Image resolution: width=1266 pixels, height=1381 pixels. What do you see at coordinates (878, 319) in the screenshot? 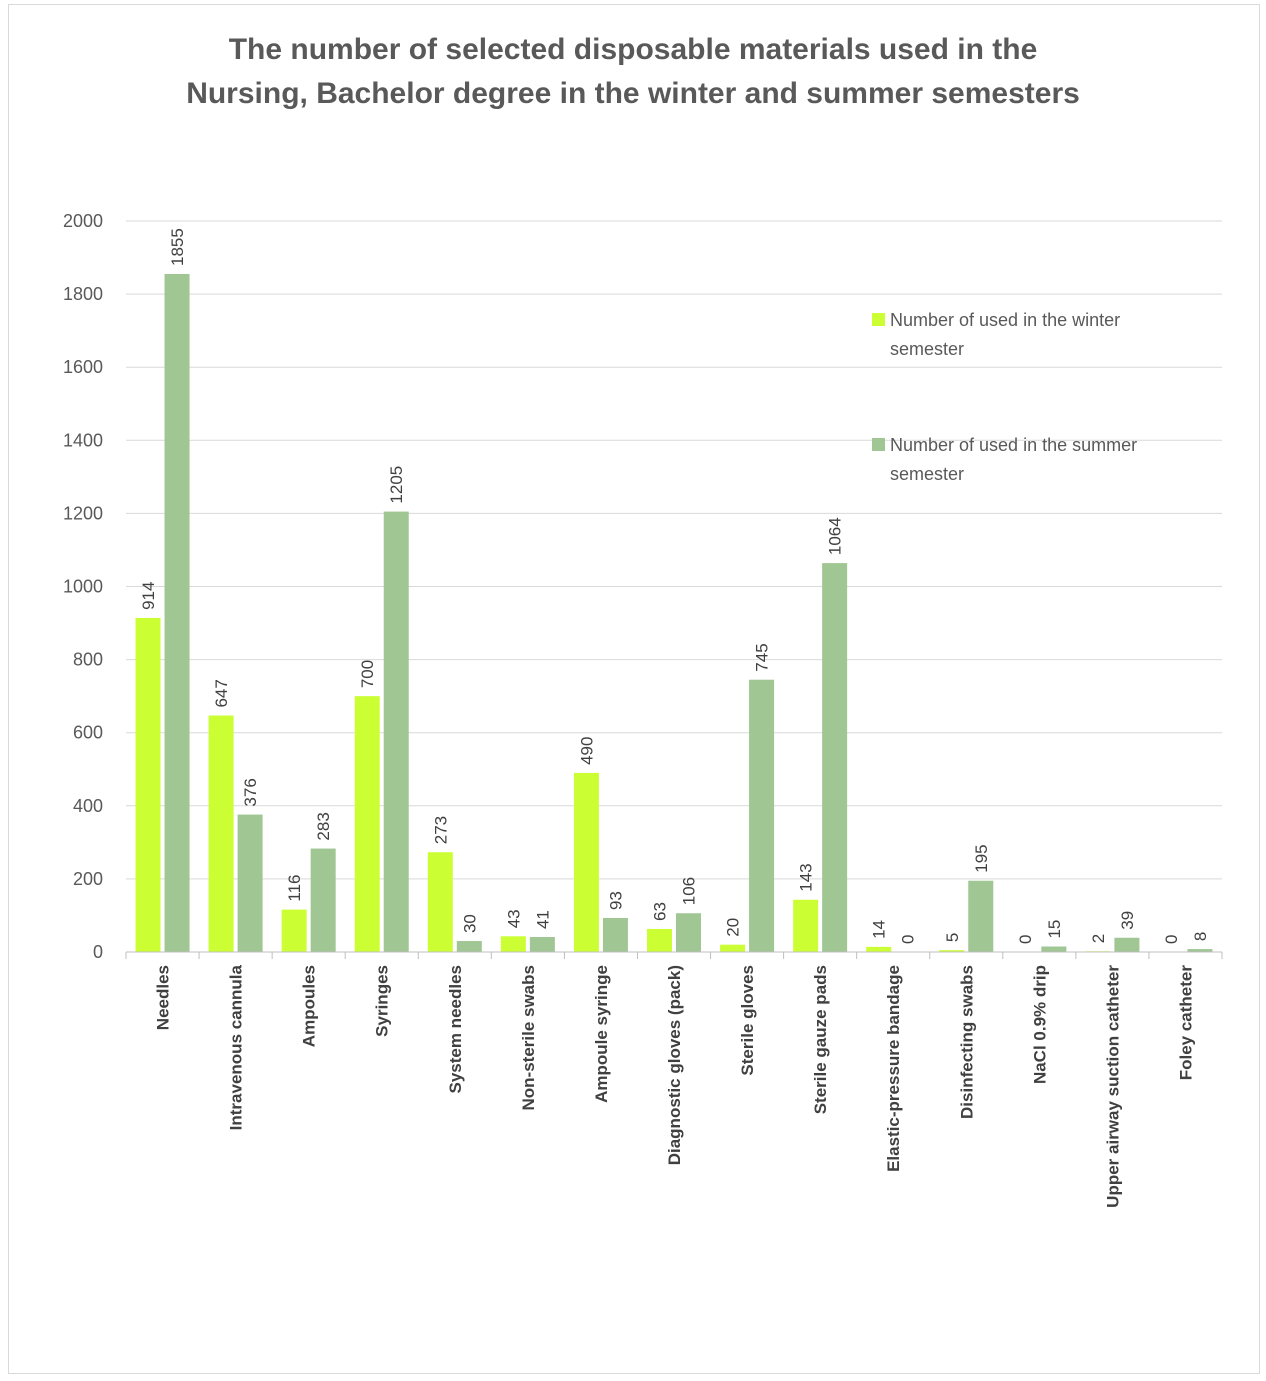
I see `legend-marker-winter` at bounding box center [878, 319].